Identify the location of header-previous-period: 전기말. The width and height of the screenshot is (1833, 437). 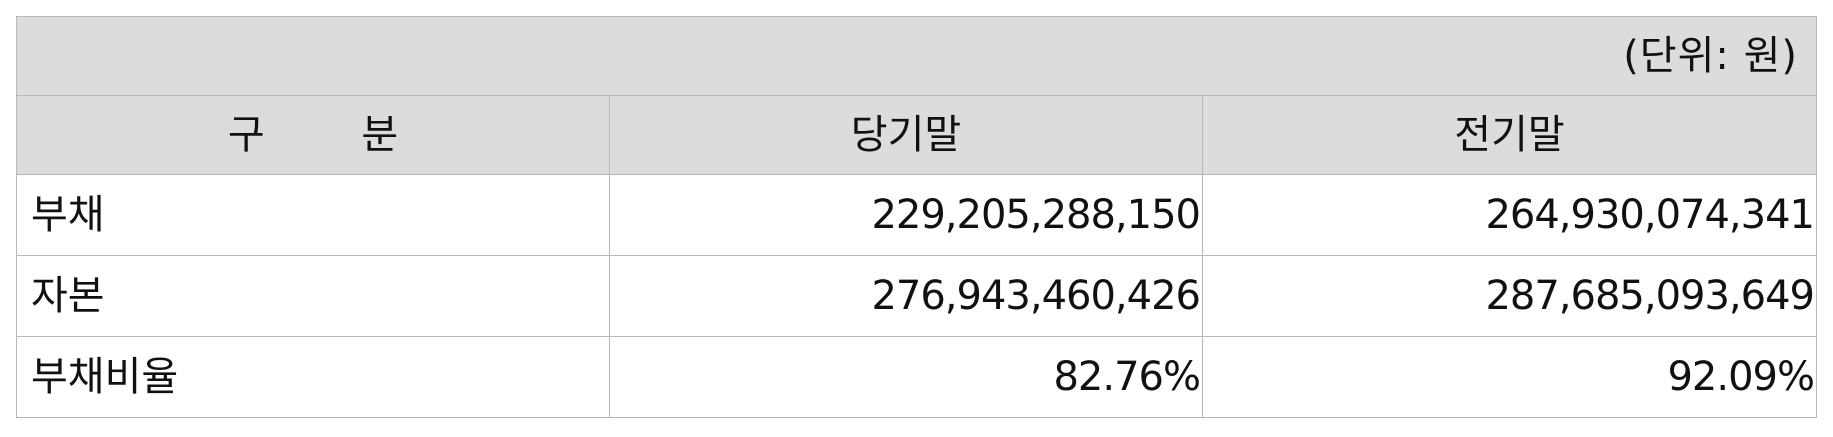
(1509, 135).